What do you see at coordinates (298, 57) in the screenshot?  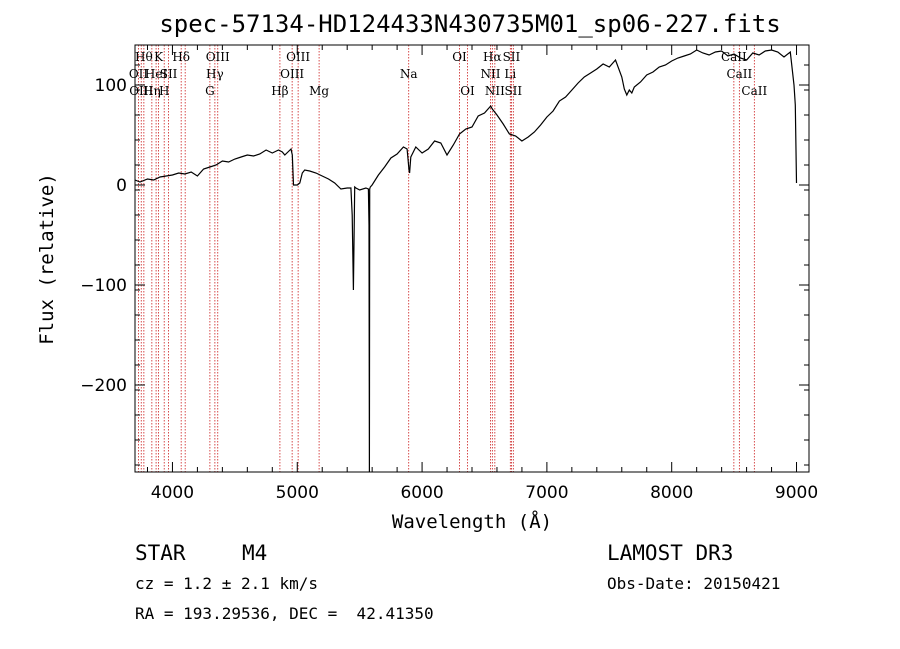 I see `emission-line-label-15: OIII` at bounding box center [298, 57].